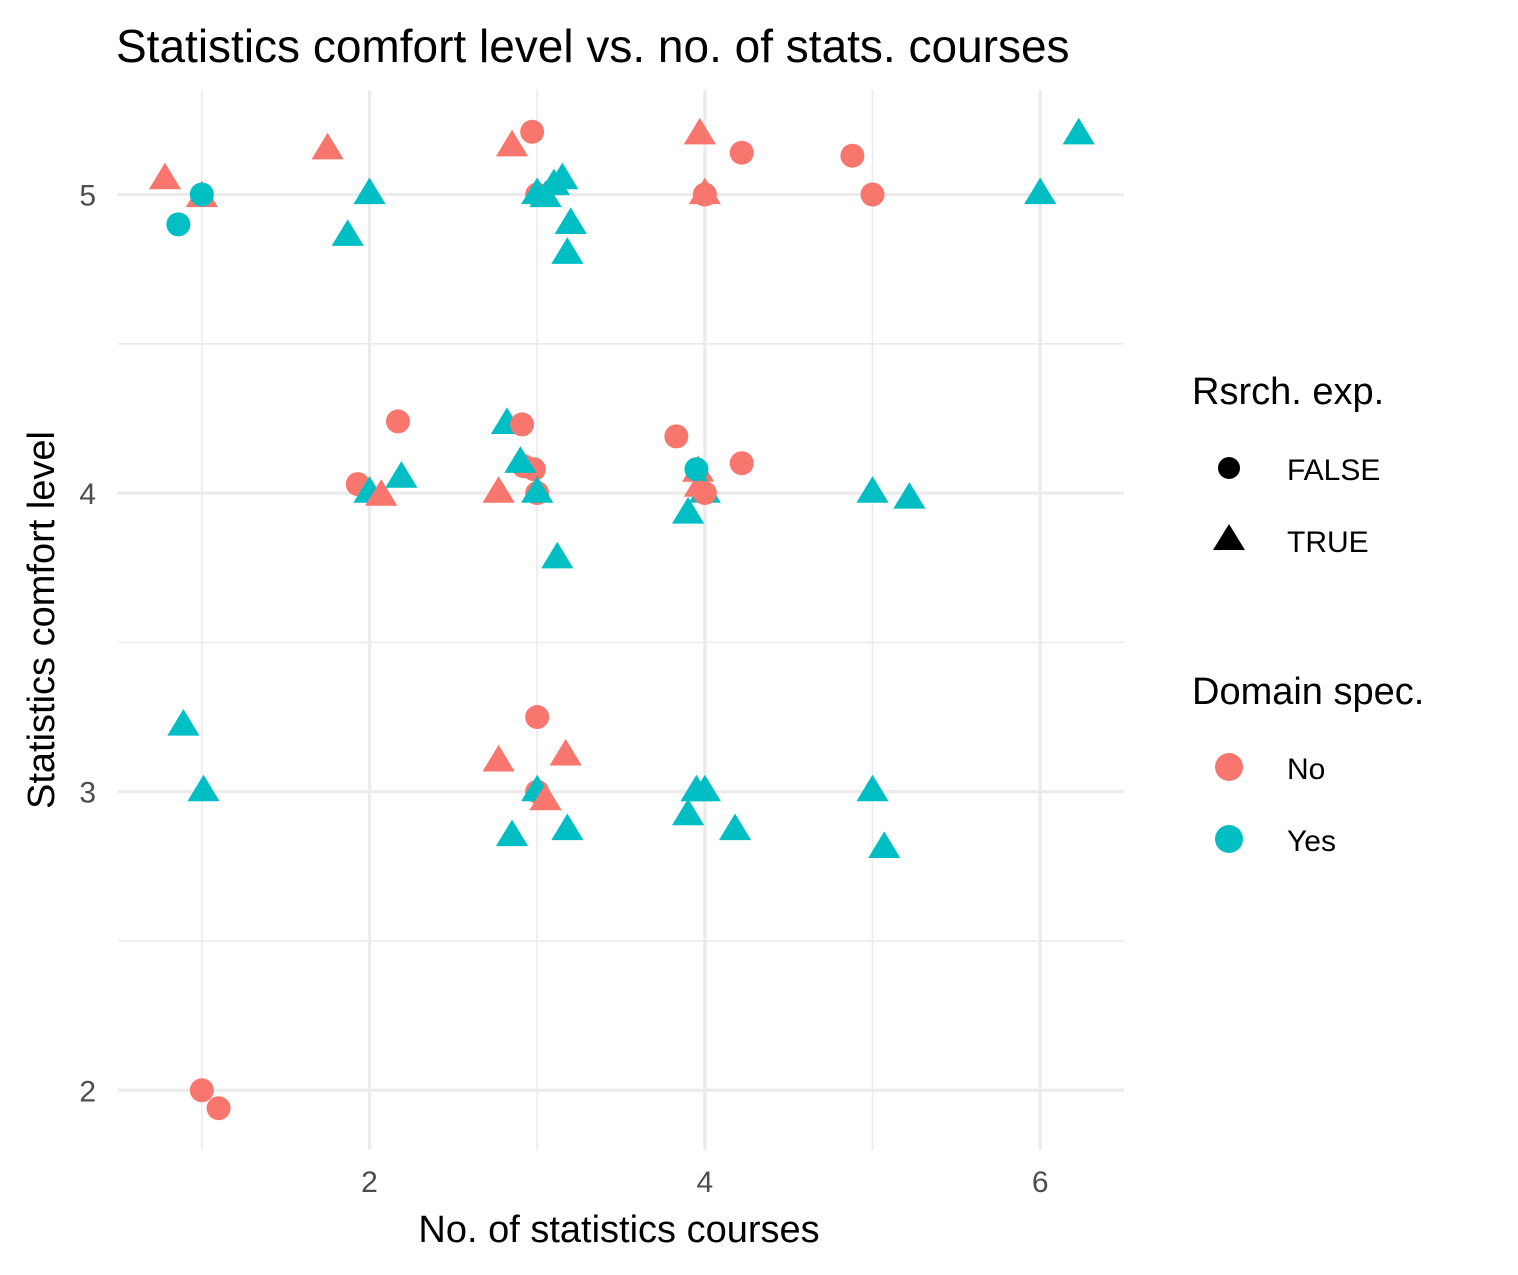 The width and height of the screenshot is (1518, 1275). I want to click on x-tick-label: 4, so click(704, 1182).